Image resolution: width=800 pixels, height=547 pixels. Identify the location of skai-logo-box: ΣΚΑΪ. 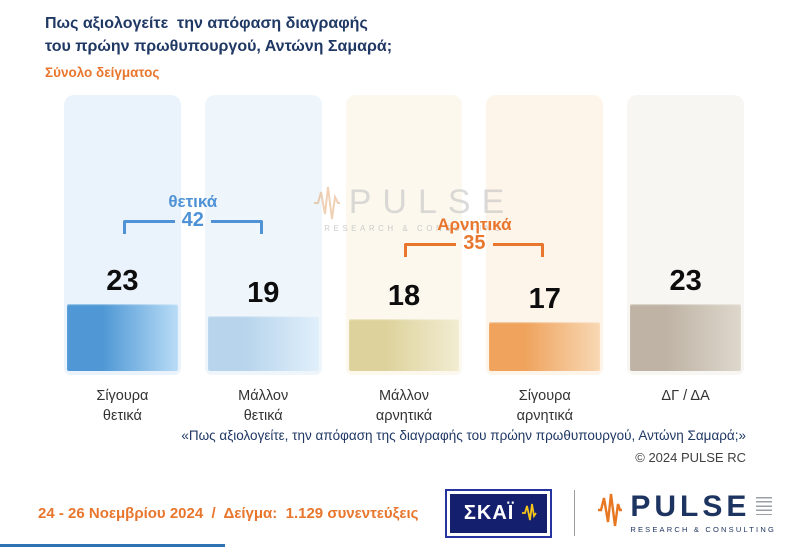
(498, 513).